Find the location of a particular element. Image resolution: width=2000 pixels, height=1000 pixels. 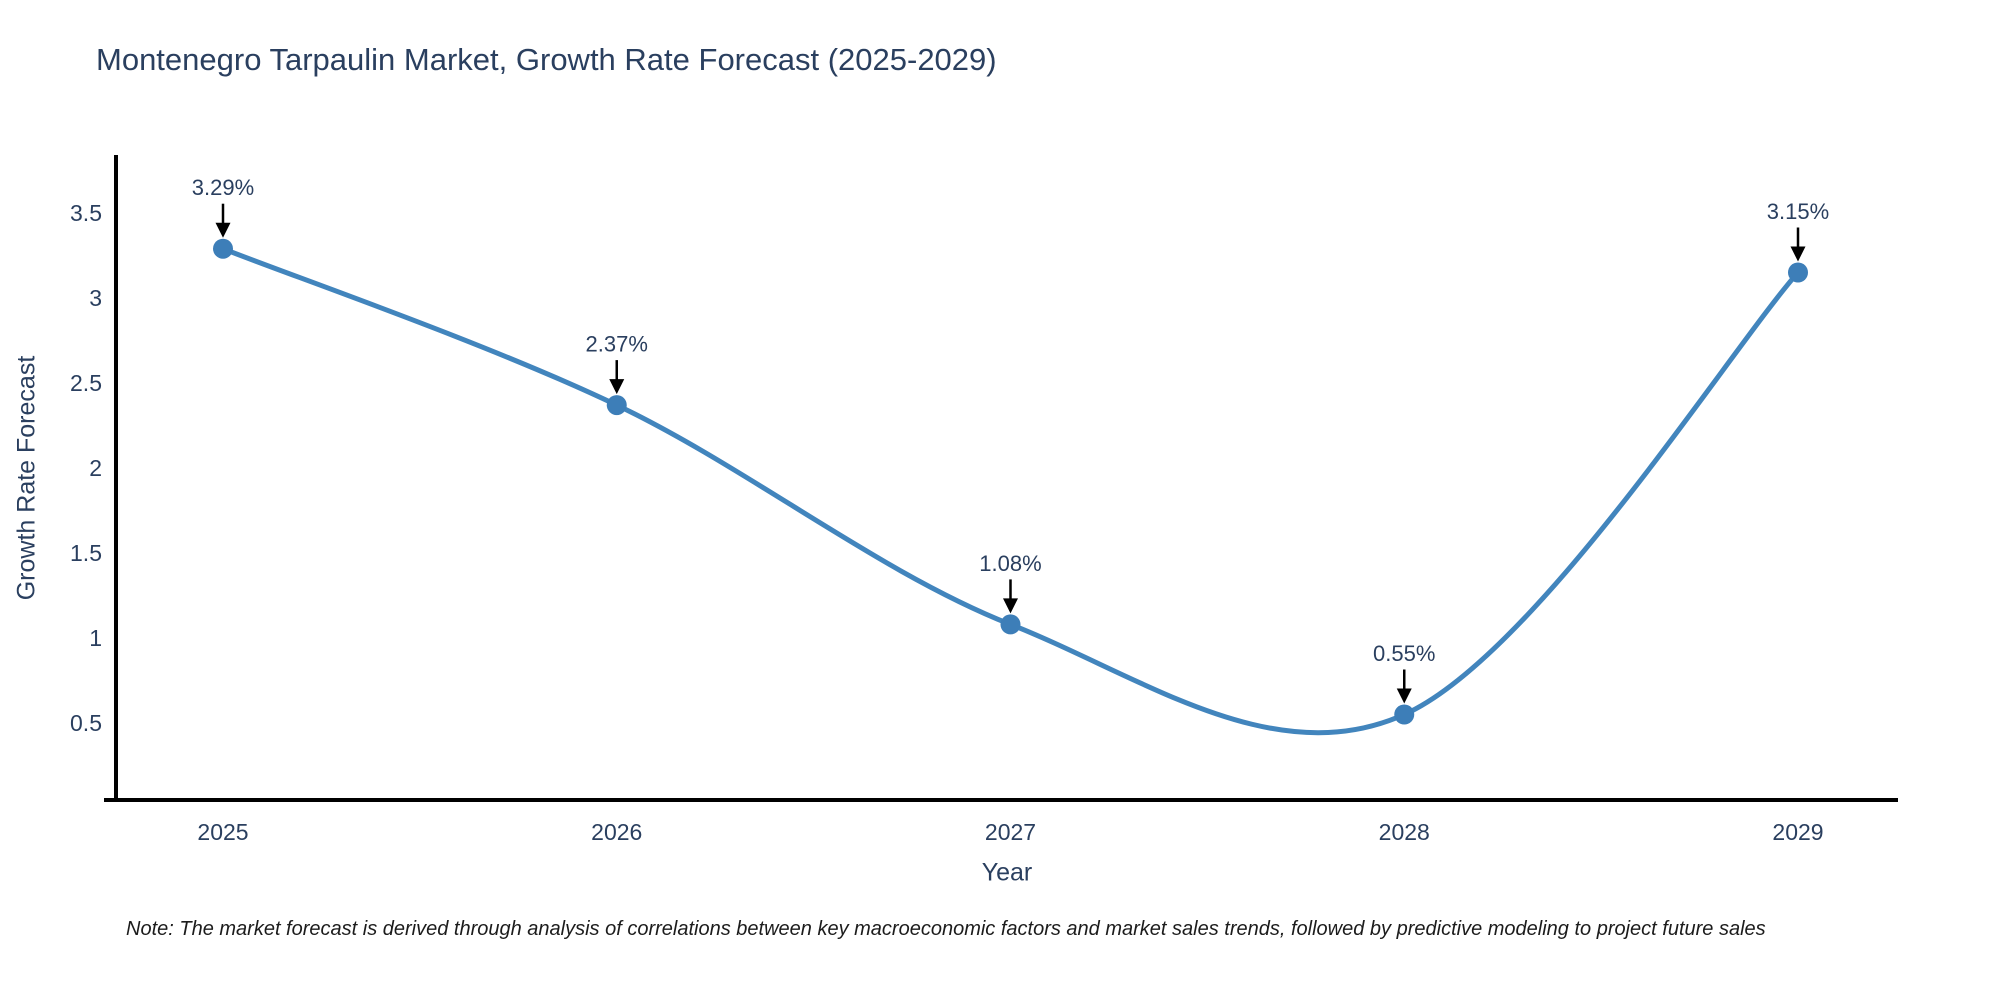

x-axis-title: Year is located at coordinates (1007, 872).